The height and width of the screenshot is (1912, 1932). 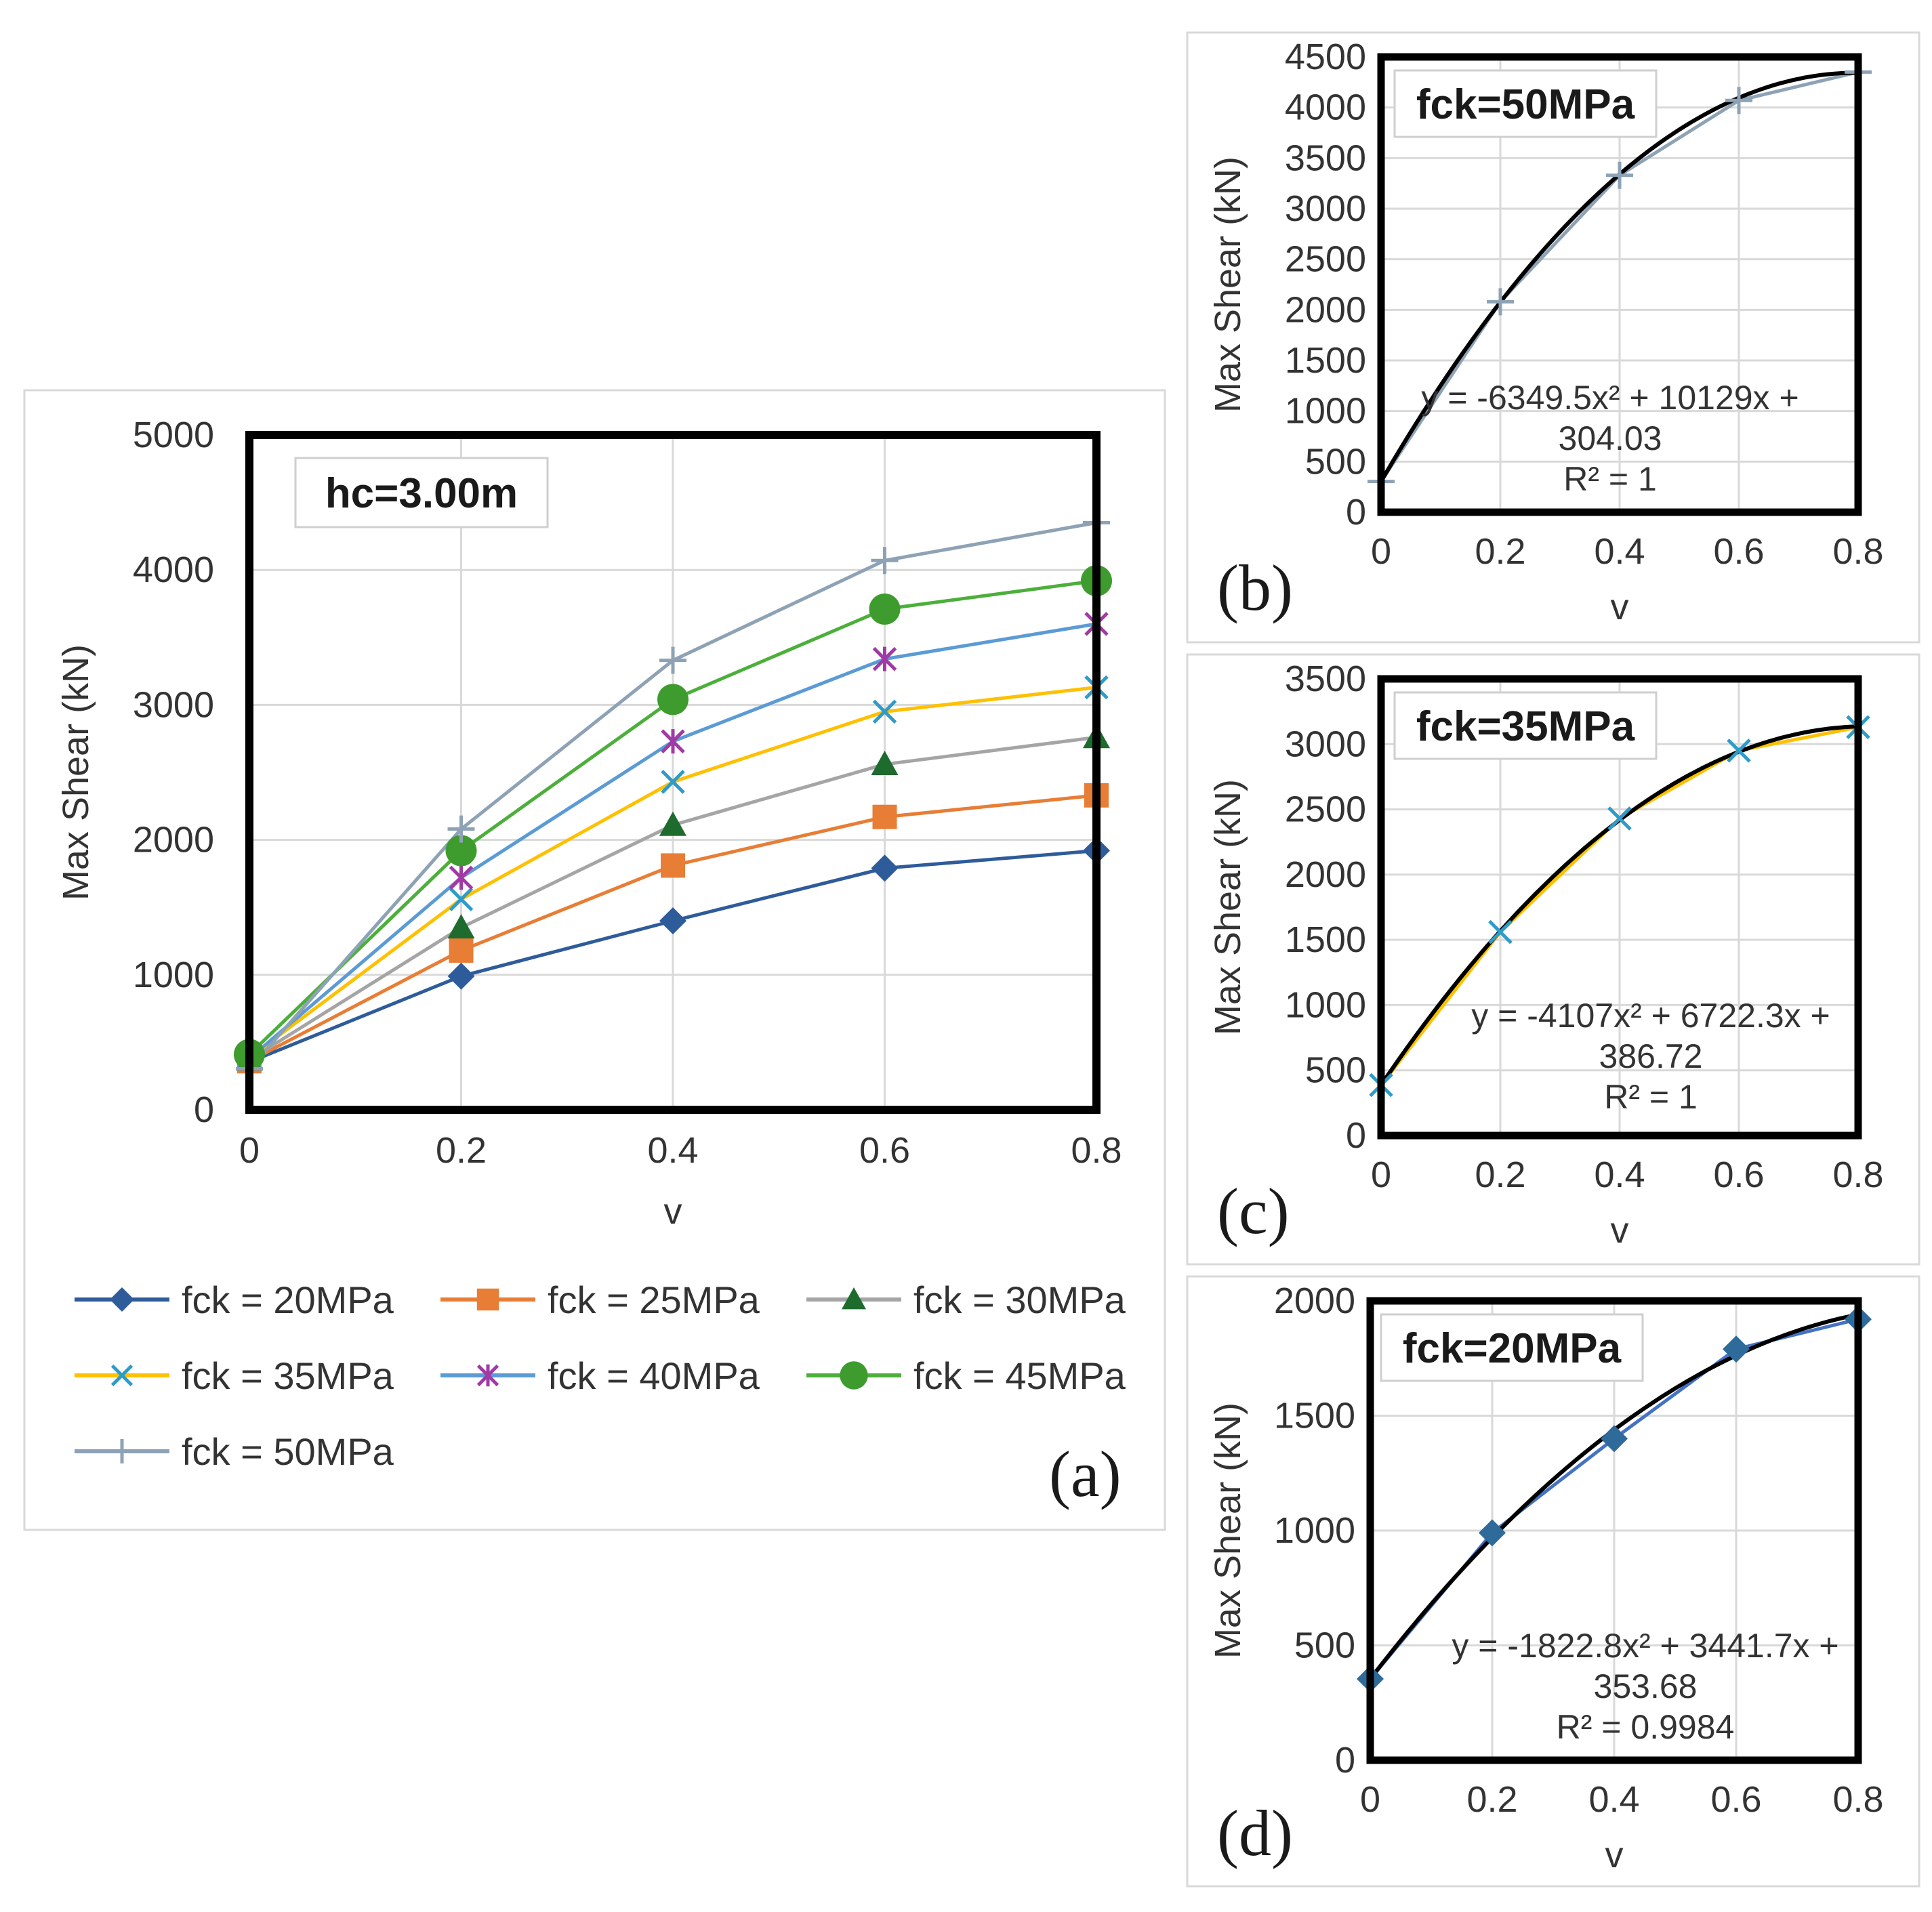 I want to click on trendline-equation-line: 304.03, so click(x=1611, y=438).